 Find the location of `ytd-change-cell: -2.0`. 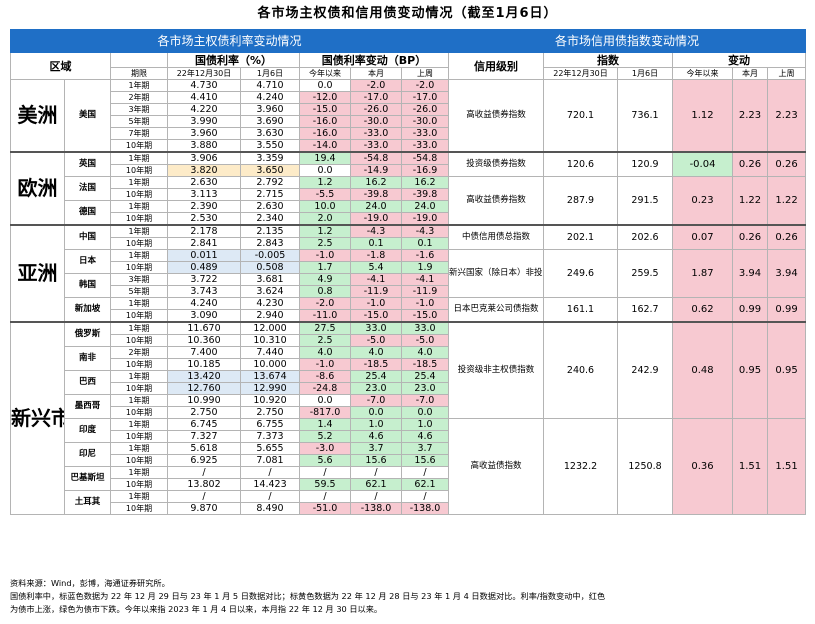

ytd-change-cell: -2.0 is located at coordinates (325, 303).